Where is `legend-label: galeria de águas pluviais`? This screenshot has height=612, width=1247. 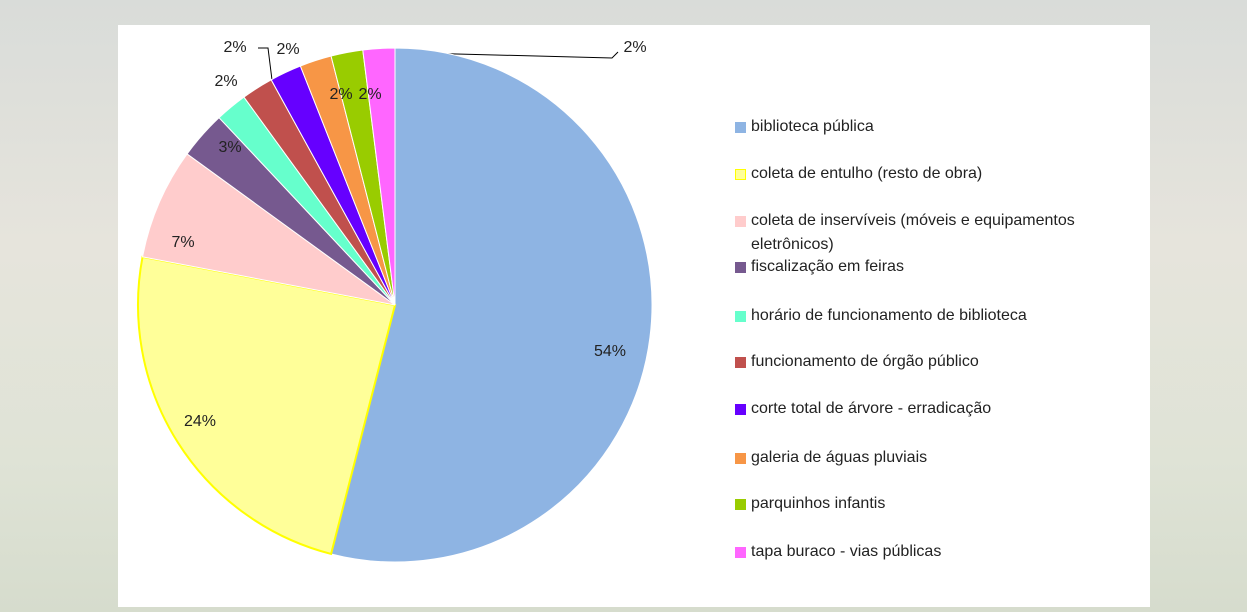 legend-label: galeria de águas pluviais is located at coordinates (839, 457).